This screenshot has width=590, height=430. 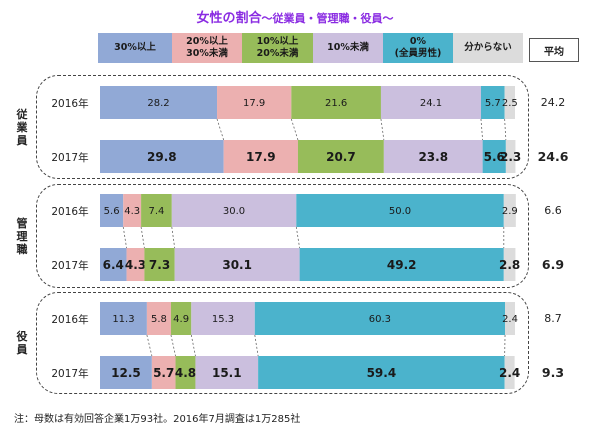 I want to click on bar-value-label: 2.8, so click(x=509, y=265).